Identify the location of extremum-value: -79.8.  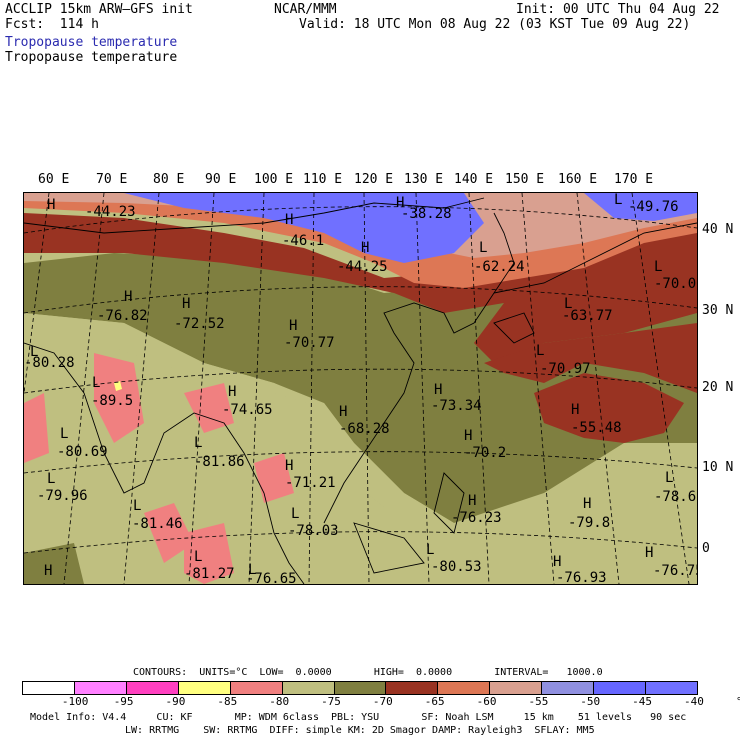
(589, 523).